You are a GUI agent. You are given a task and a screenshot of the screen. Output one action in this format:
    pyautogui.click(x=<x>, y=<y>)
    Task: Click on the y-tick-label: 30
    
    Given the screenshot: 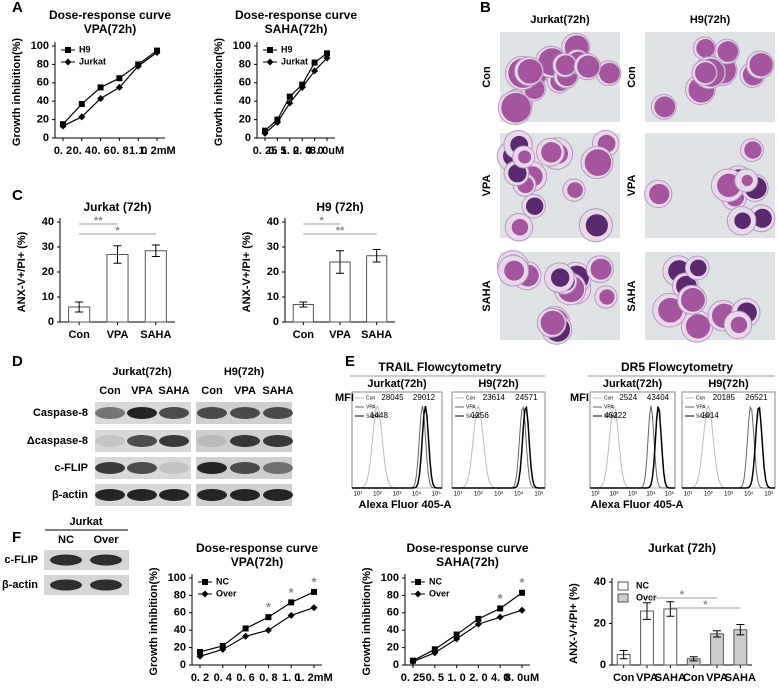 What is the action you would take?
    pyautogui.click(x=48, y=247)
    